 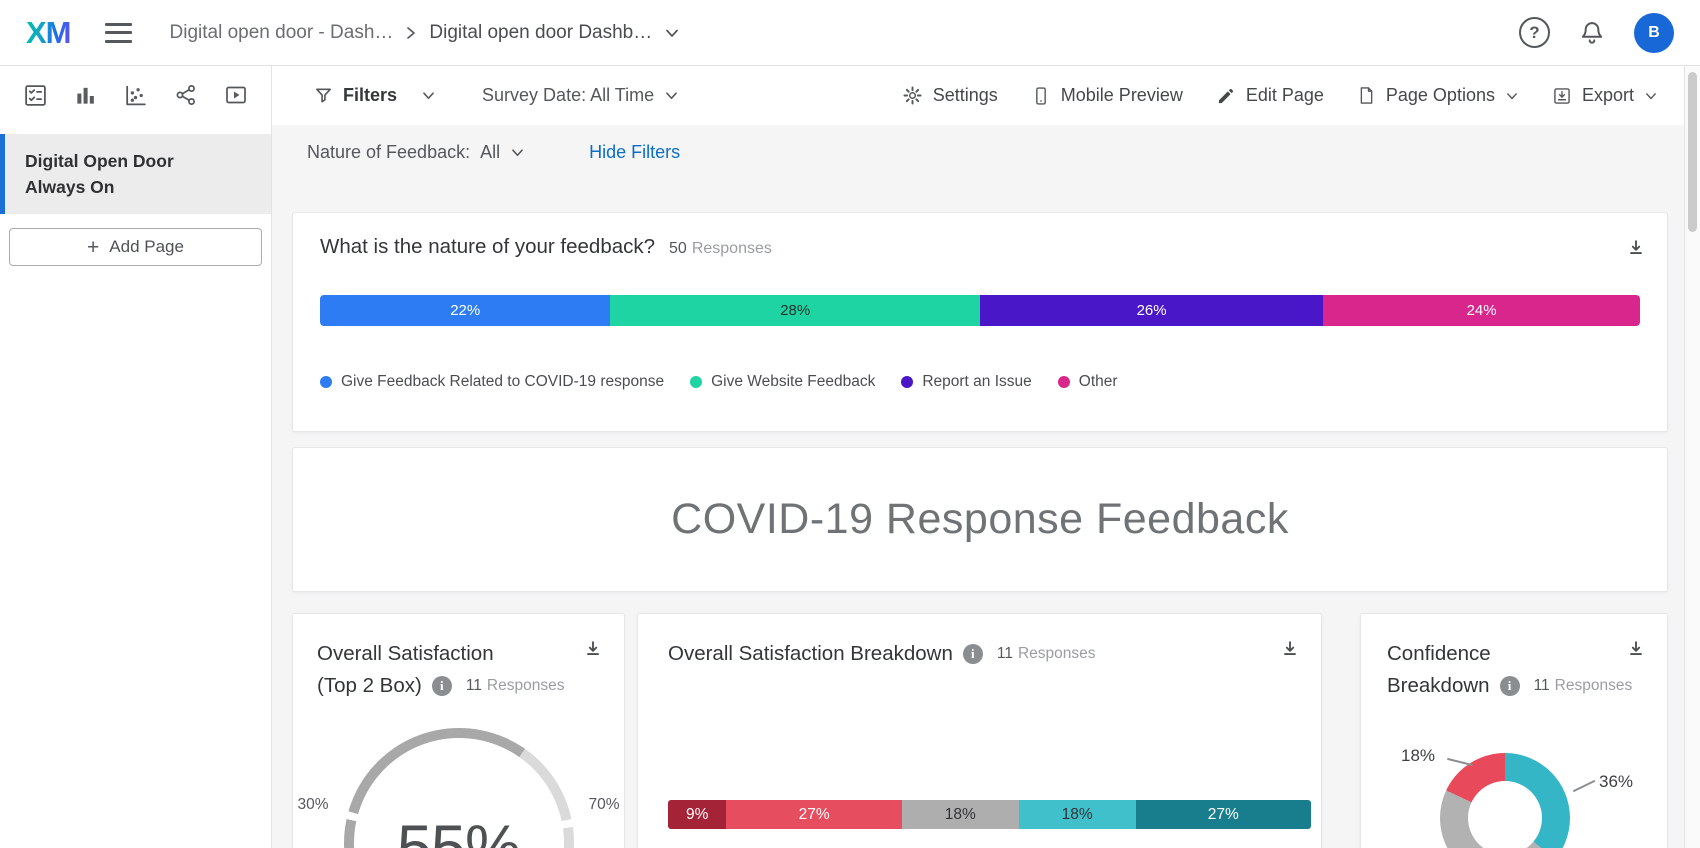 What do you see at coordinates (1046, 653) in the screenshot?
I see `responses-count: 11 Responses` at bounding box center [1046, 653].